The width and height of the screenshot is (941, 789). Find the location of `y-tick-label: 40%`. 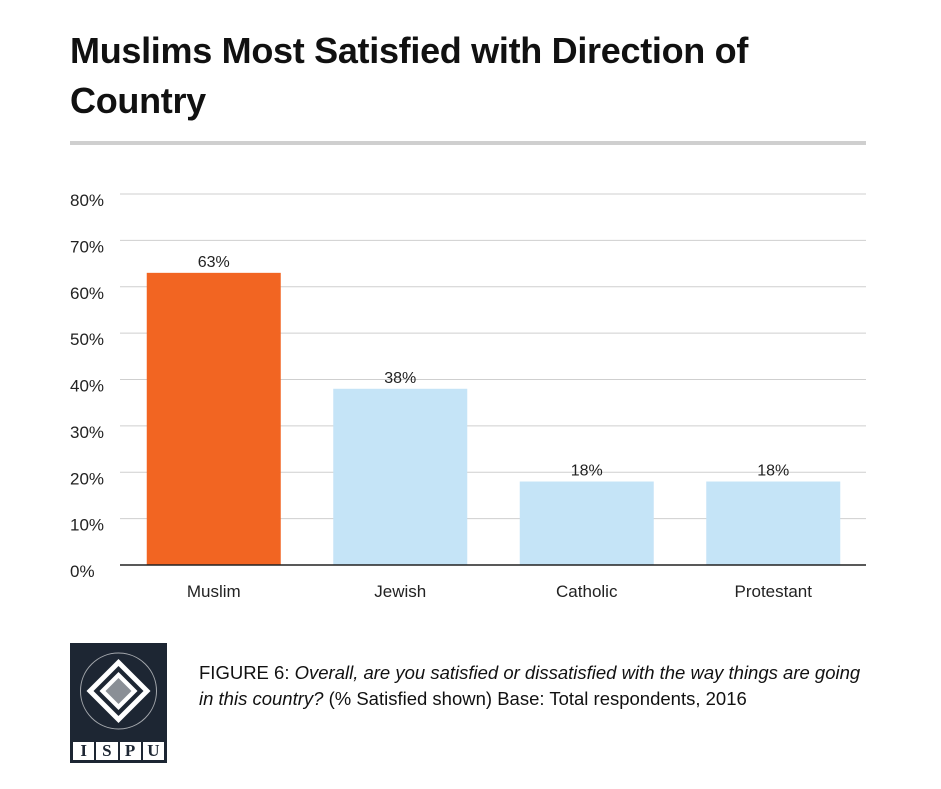

y-tick-label: 40% is located at coordinates (87, 386).